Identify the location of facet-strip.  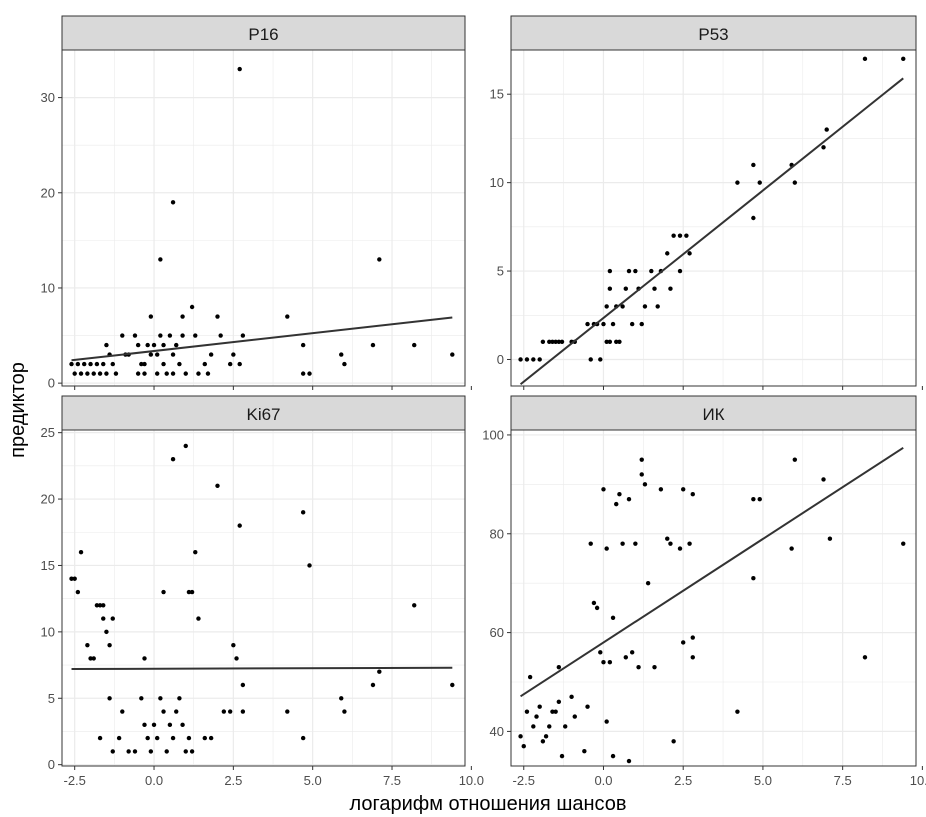
(263, 33).